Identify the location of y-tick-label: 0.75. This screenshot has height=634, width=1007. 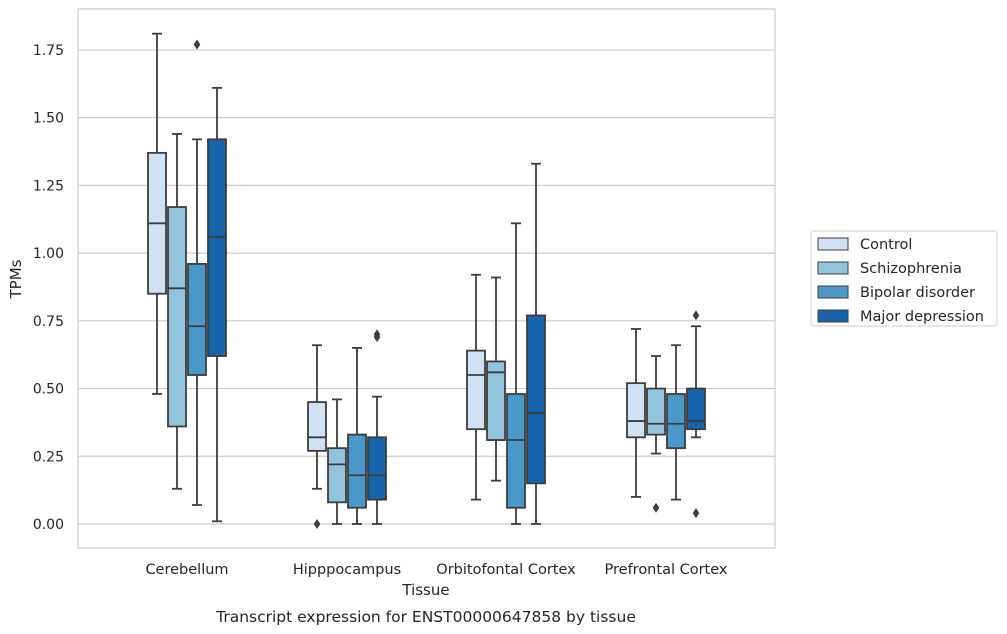
(48, 322).